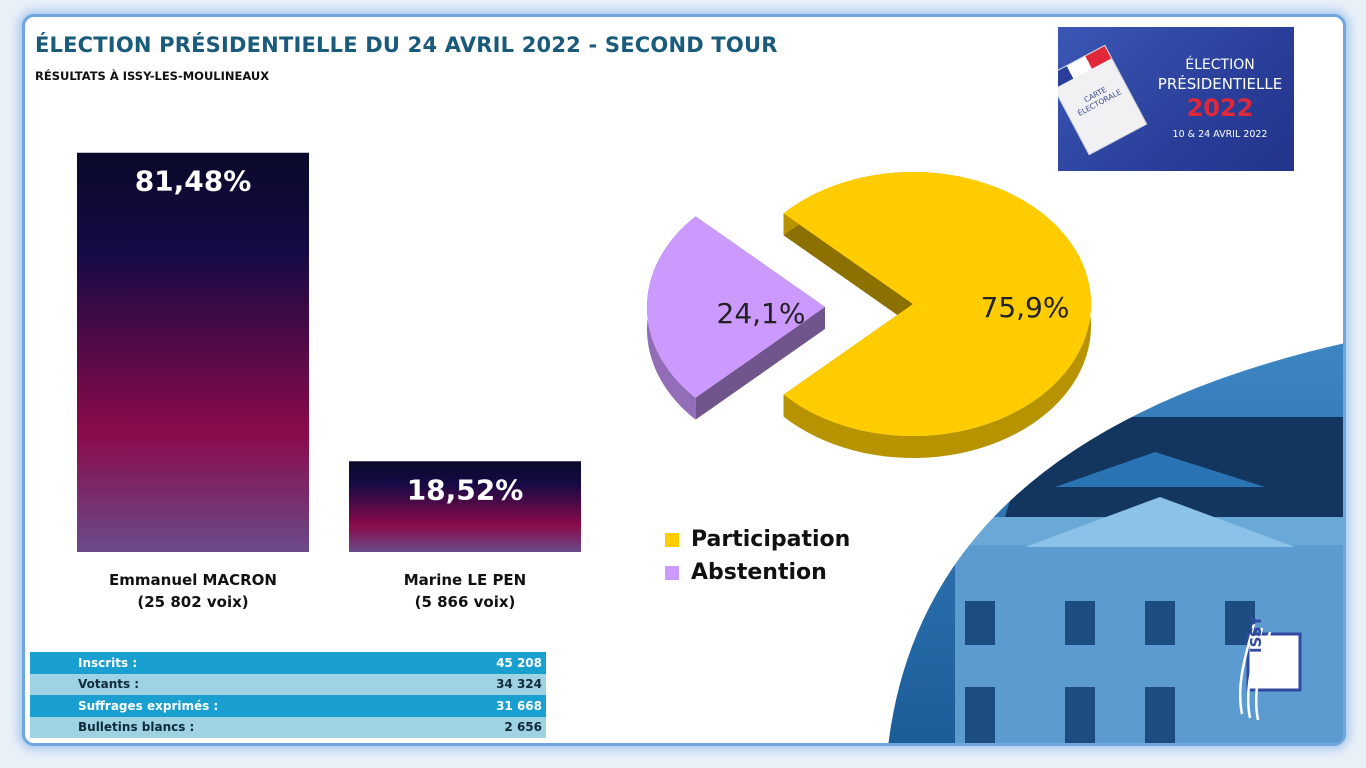  I want to click on logo-line2: PRÉSIDENTIELLE, so click(1220, 84).